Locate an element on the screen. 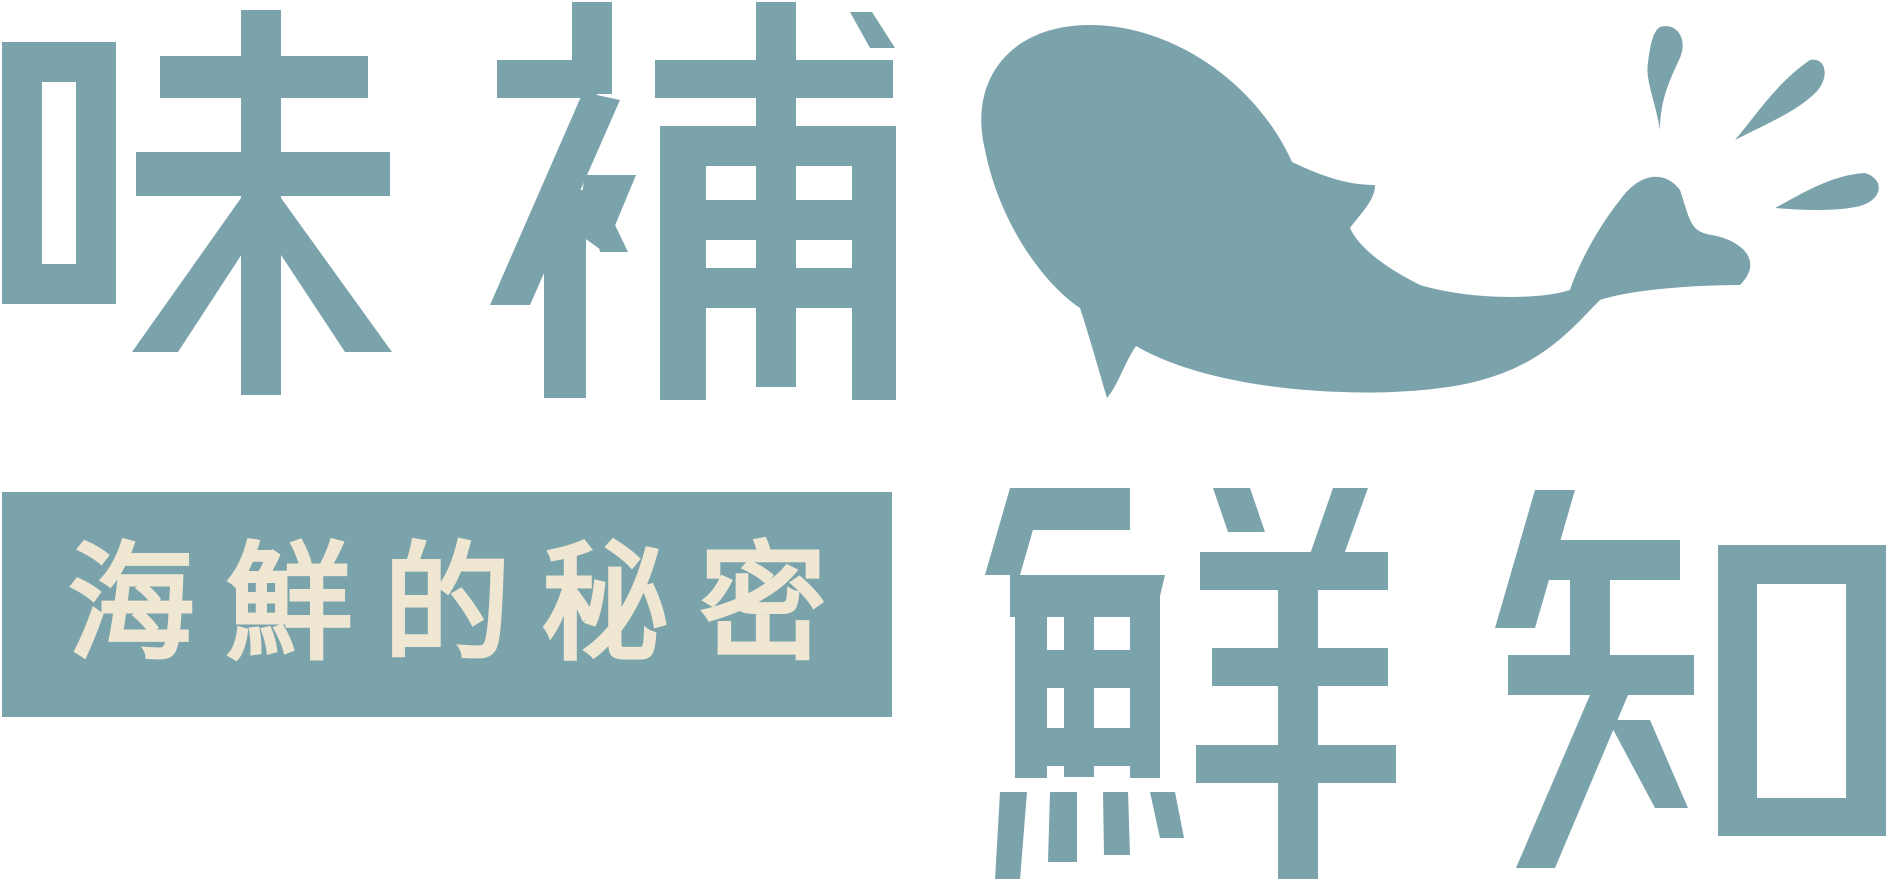 This screenshot has width=1886, height=879. title-char-bu is located at coordinates (693, 201).